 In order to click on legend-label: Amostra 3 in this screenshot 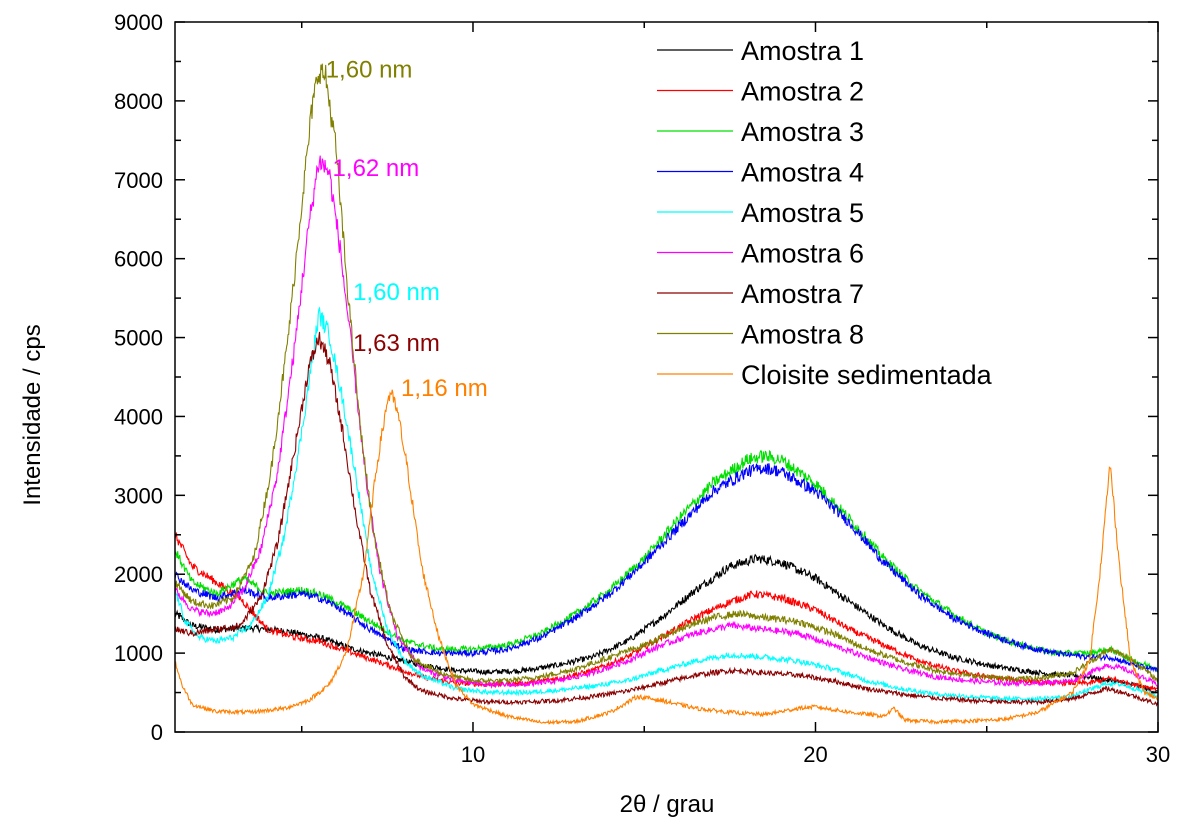, I will do `click(802, 132)`.